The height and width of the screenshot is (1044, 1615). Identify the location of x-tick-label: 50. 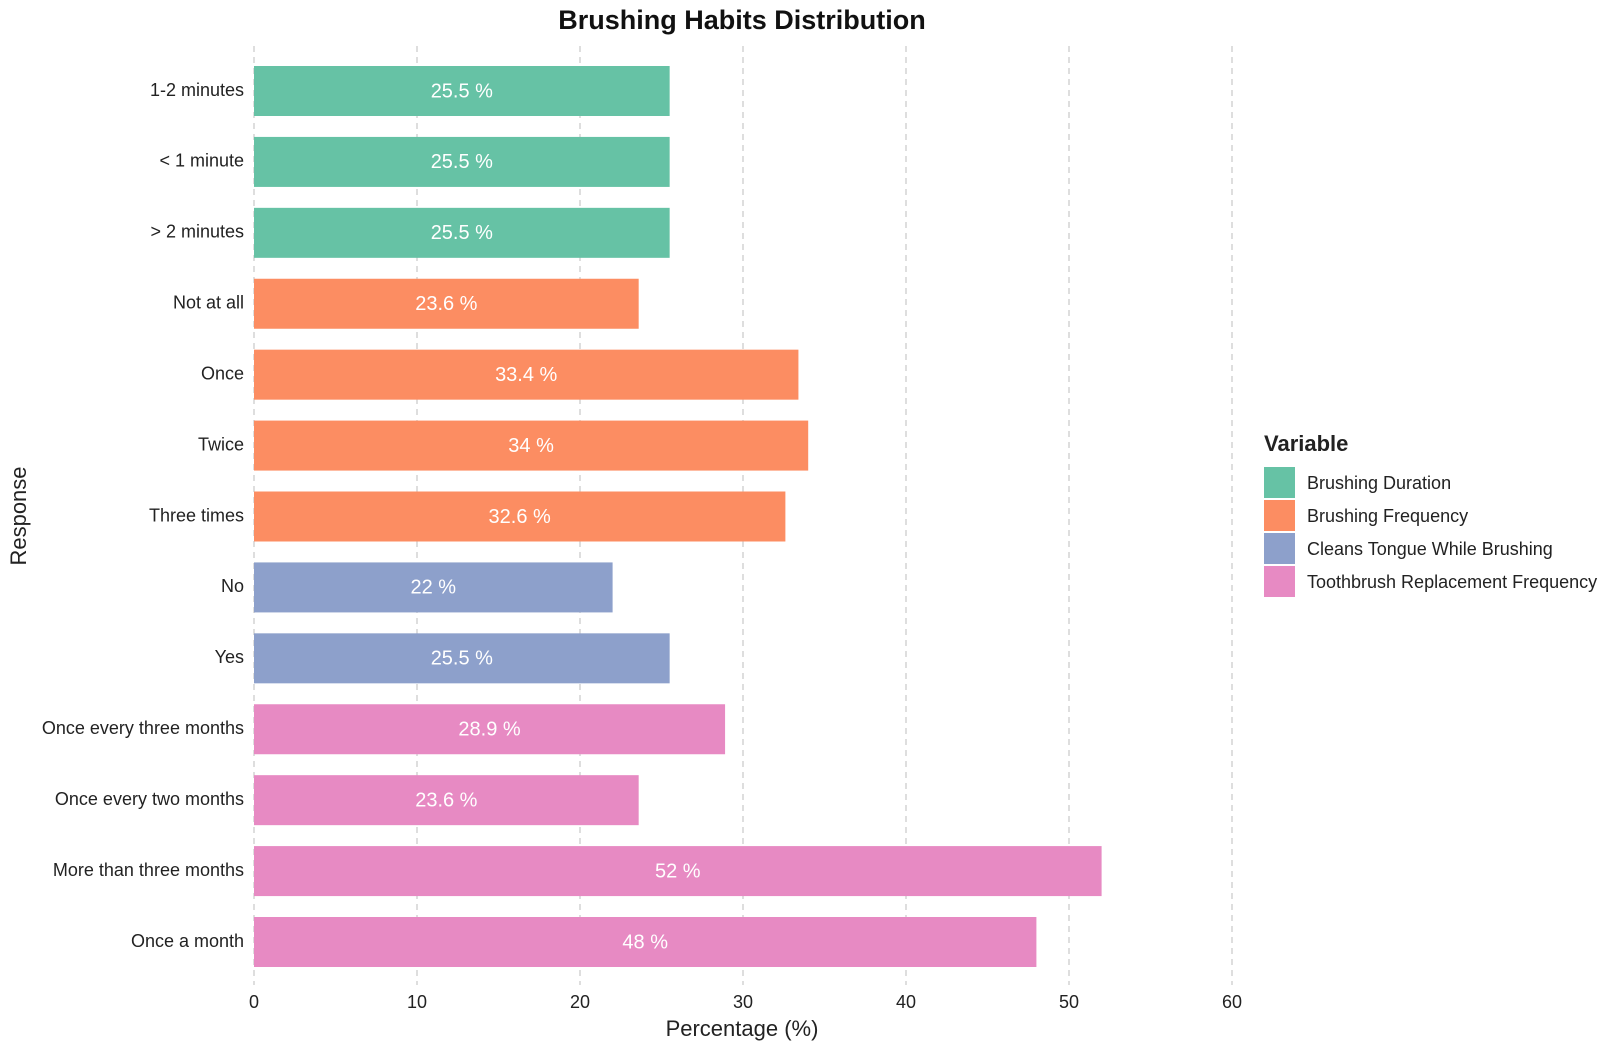
(1069, 1002).